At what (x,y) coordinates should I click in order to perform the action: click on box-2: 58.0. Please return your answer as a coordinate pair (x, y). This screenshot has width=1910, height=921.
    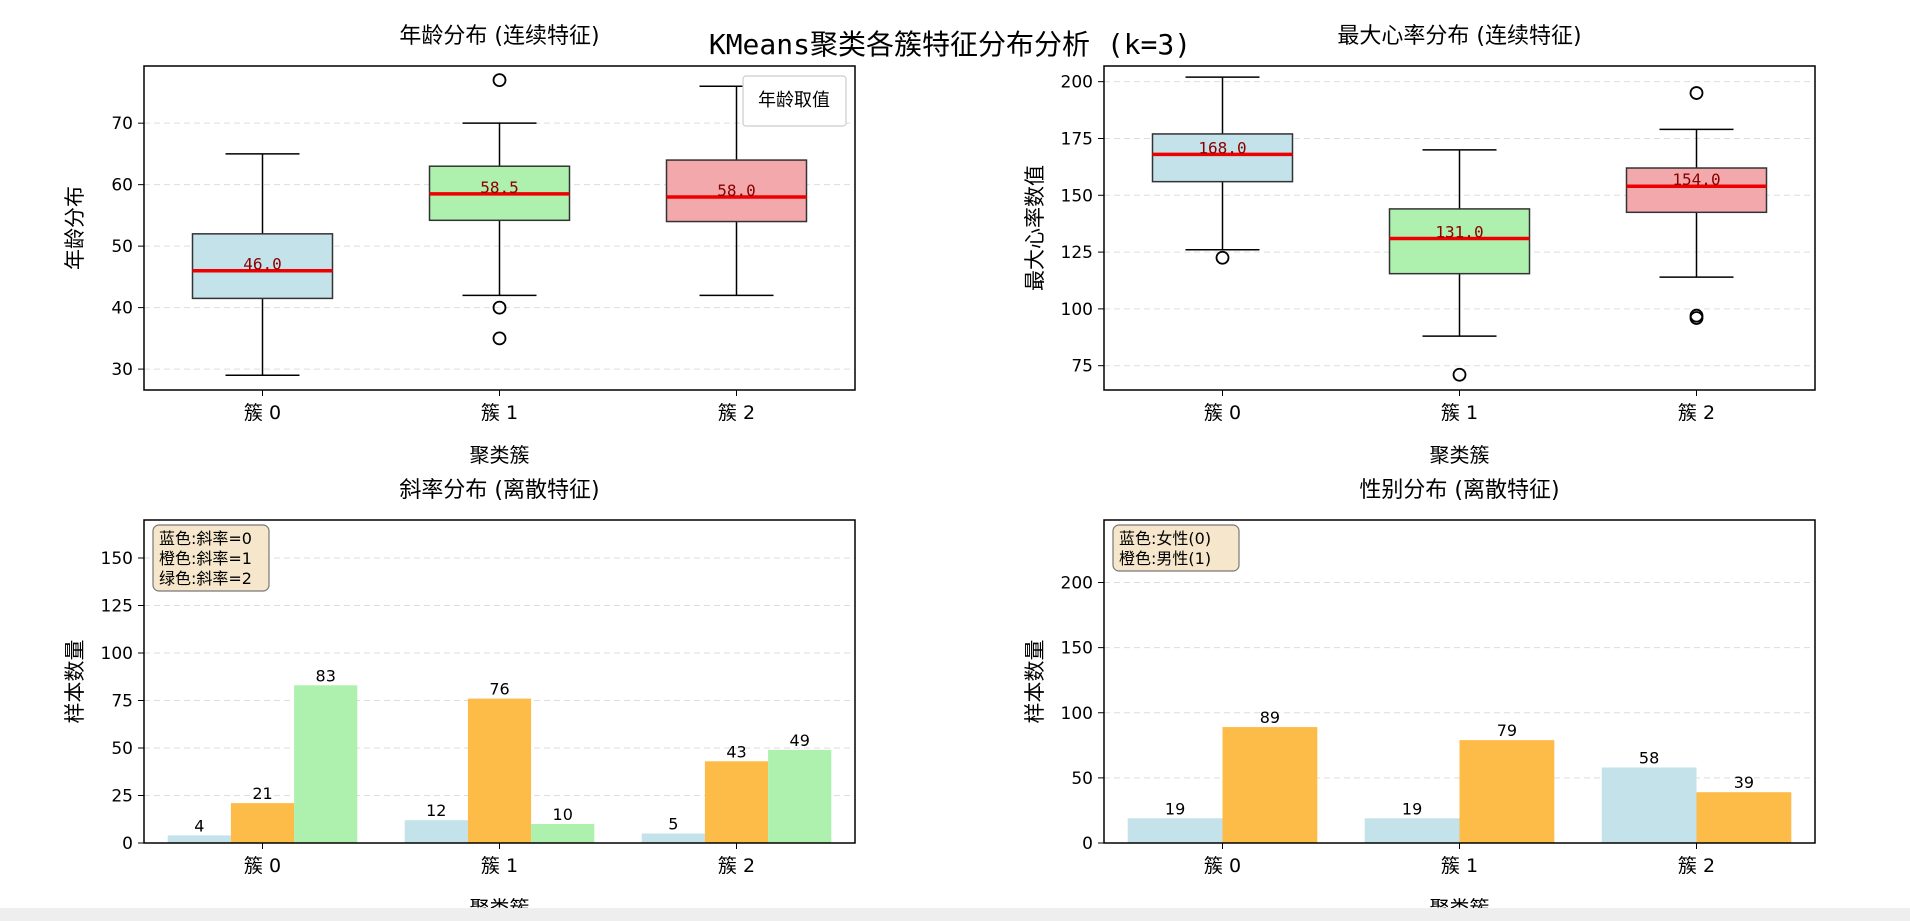
    Looking at the image, I should click on (736, 191).